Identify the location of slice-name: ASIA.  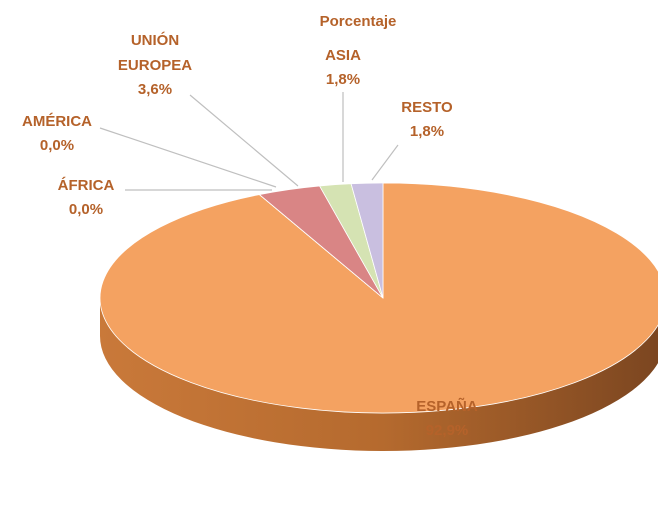
(343, 55).